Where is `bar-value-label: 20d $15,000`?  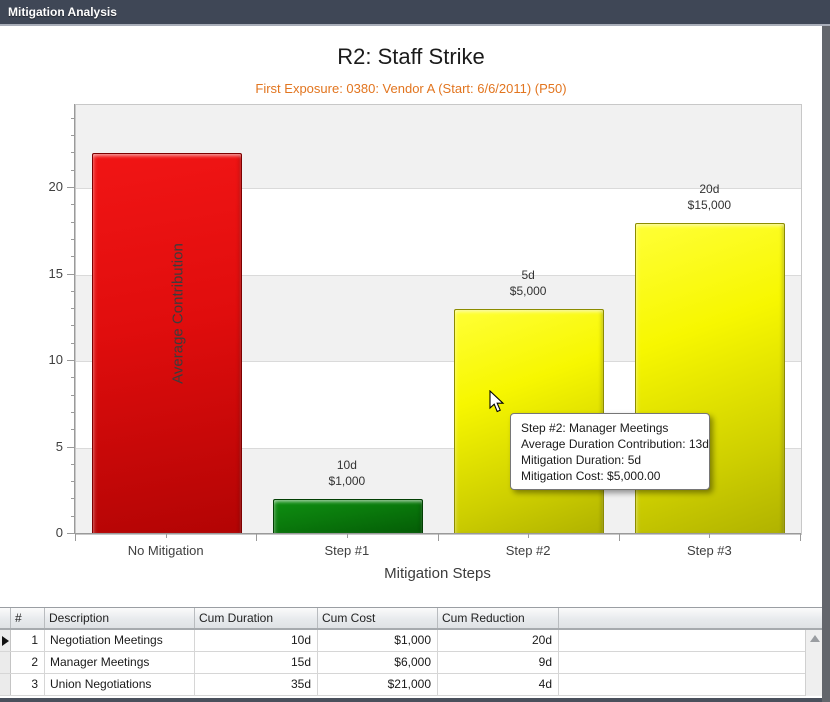
bar-value-label: 20d $15,000 is located at coordinates (709, 196).